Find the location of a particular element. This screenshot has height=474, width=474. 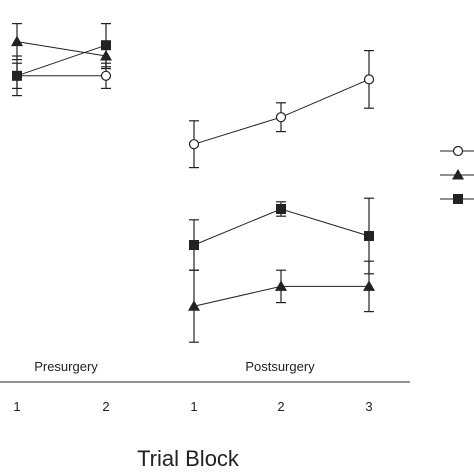

legend-marker-square is located at coordinates (458, 199).